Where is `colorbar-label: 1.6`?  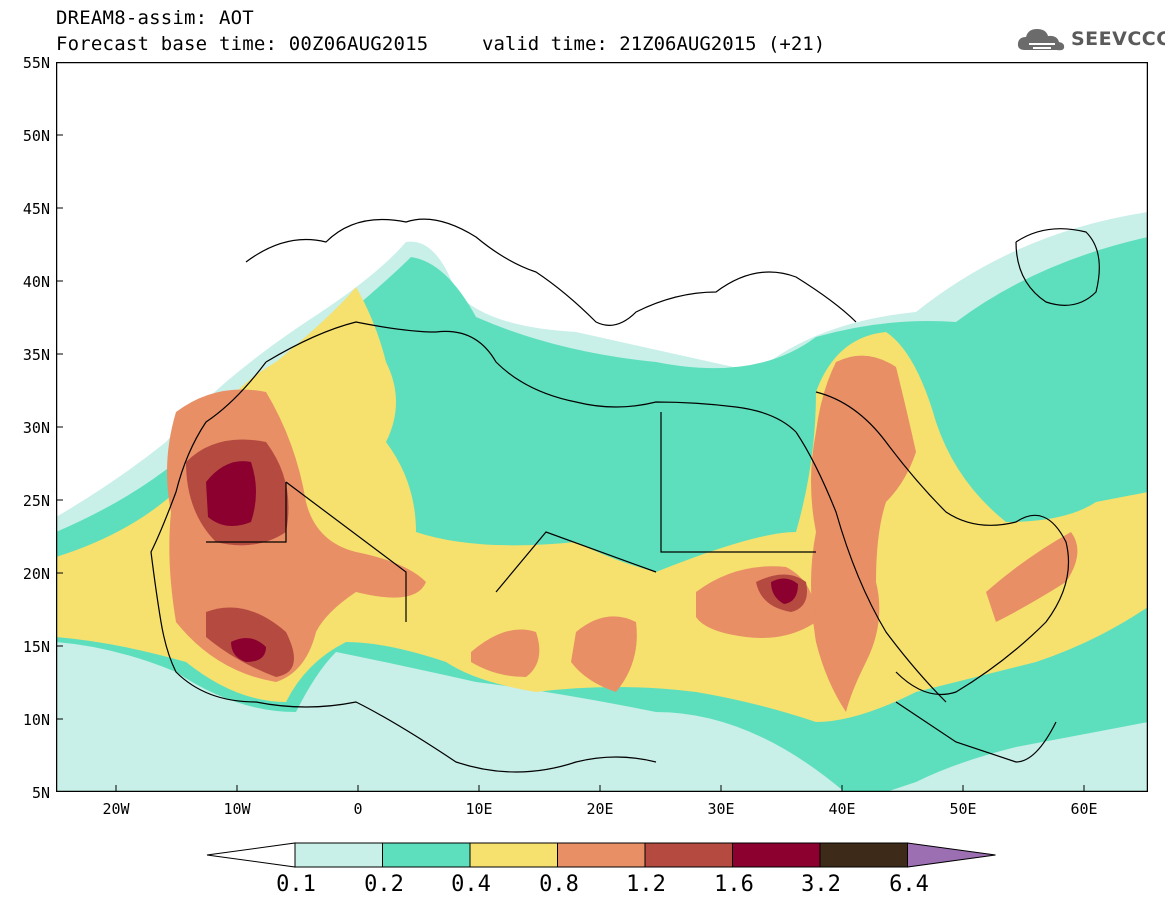 colorbar-label: 1.6 is located at coordinates (734, 884).